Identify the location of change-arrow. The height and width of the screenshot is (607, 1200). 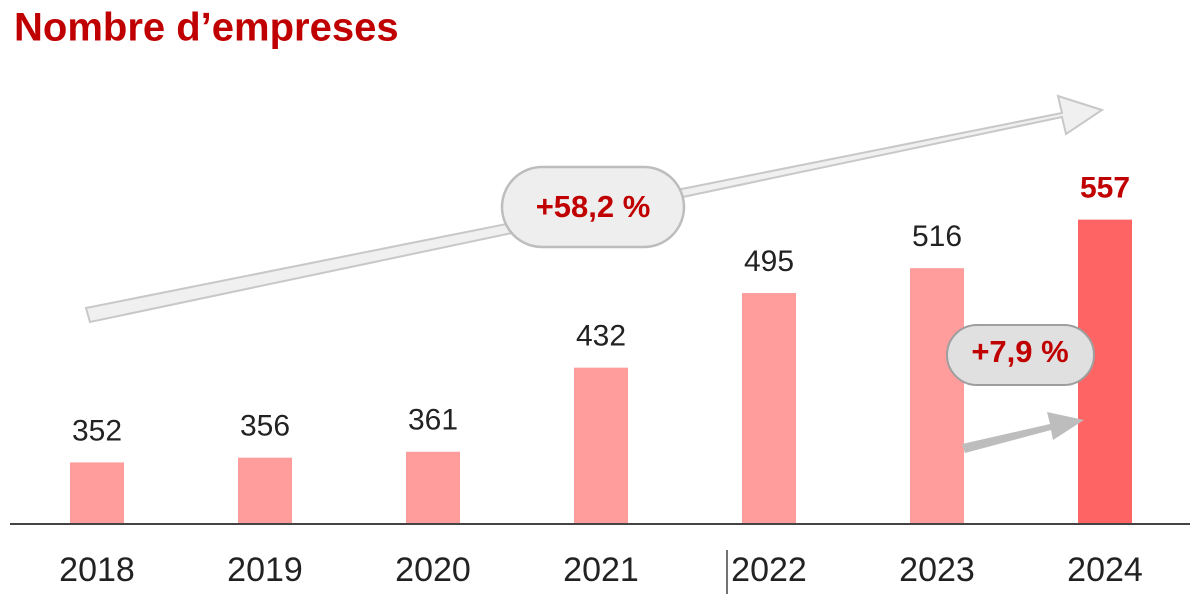
(1023, 432).